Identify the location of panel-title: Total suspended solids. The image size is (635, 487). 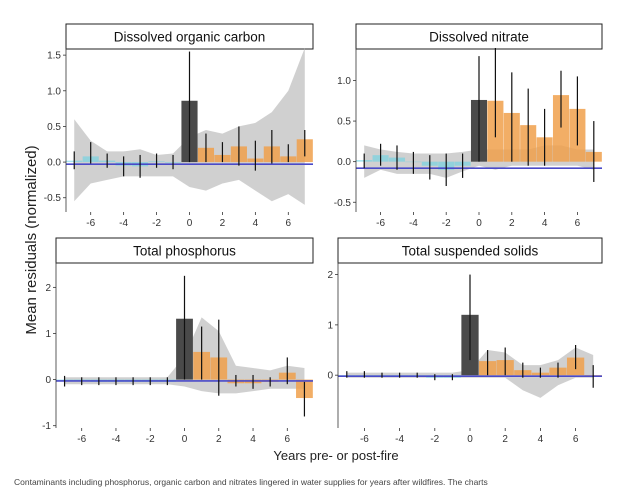
(470, 251).